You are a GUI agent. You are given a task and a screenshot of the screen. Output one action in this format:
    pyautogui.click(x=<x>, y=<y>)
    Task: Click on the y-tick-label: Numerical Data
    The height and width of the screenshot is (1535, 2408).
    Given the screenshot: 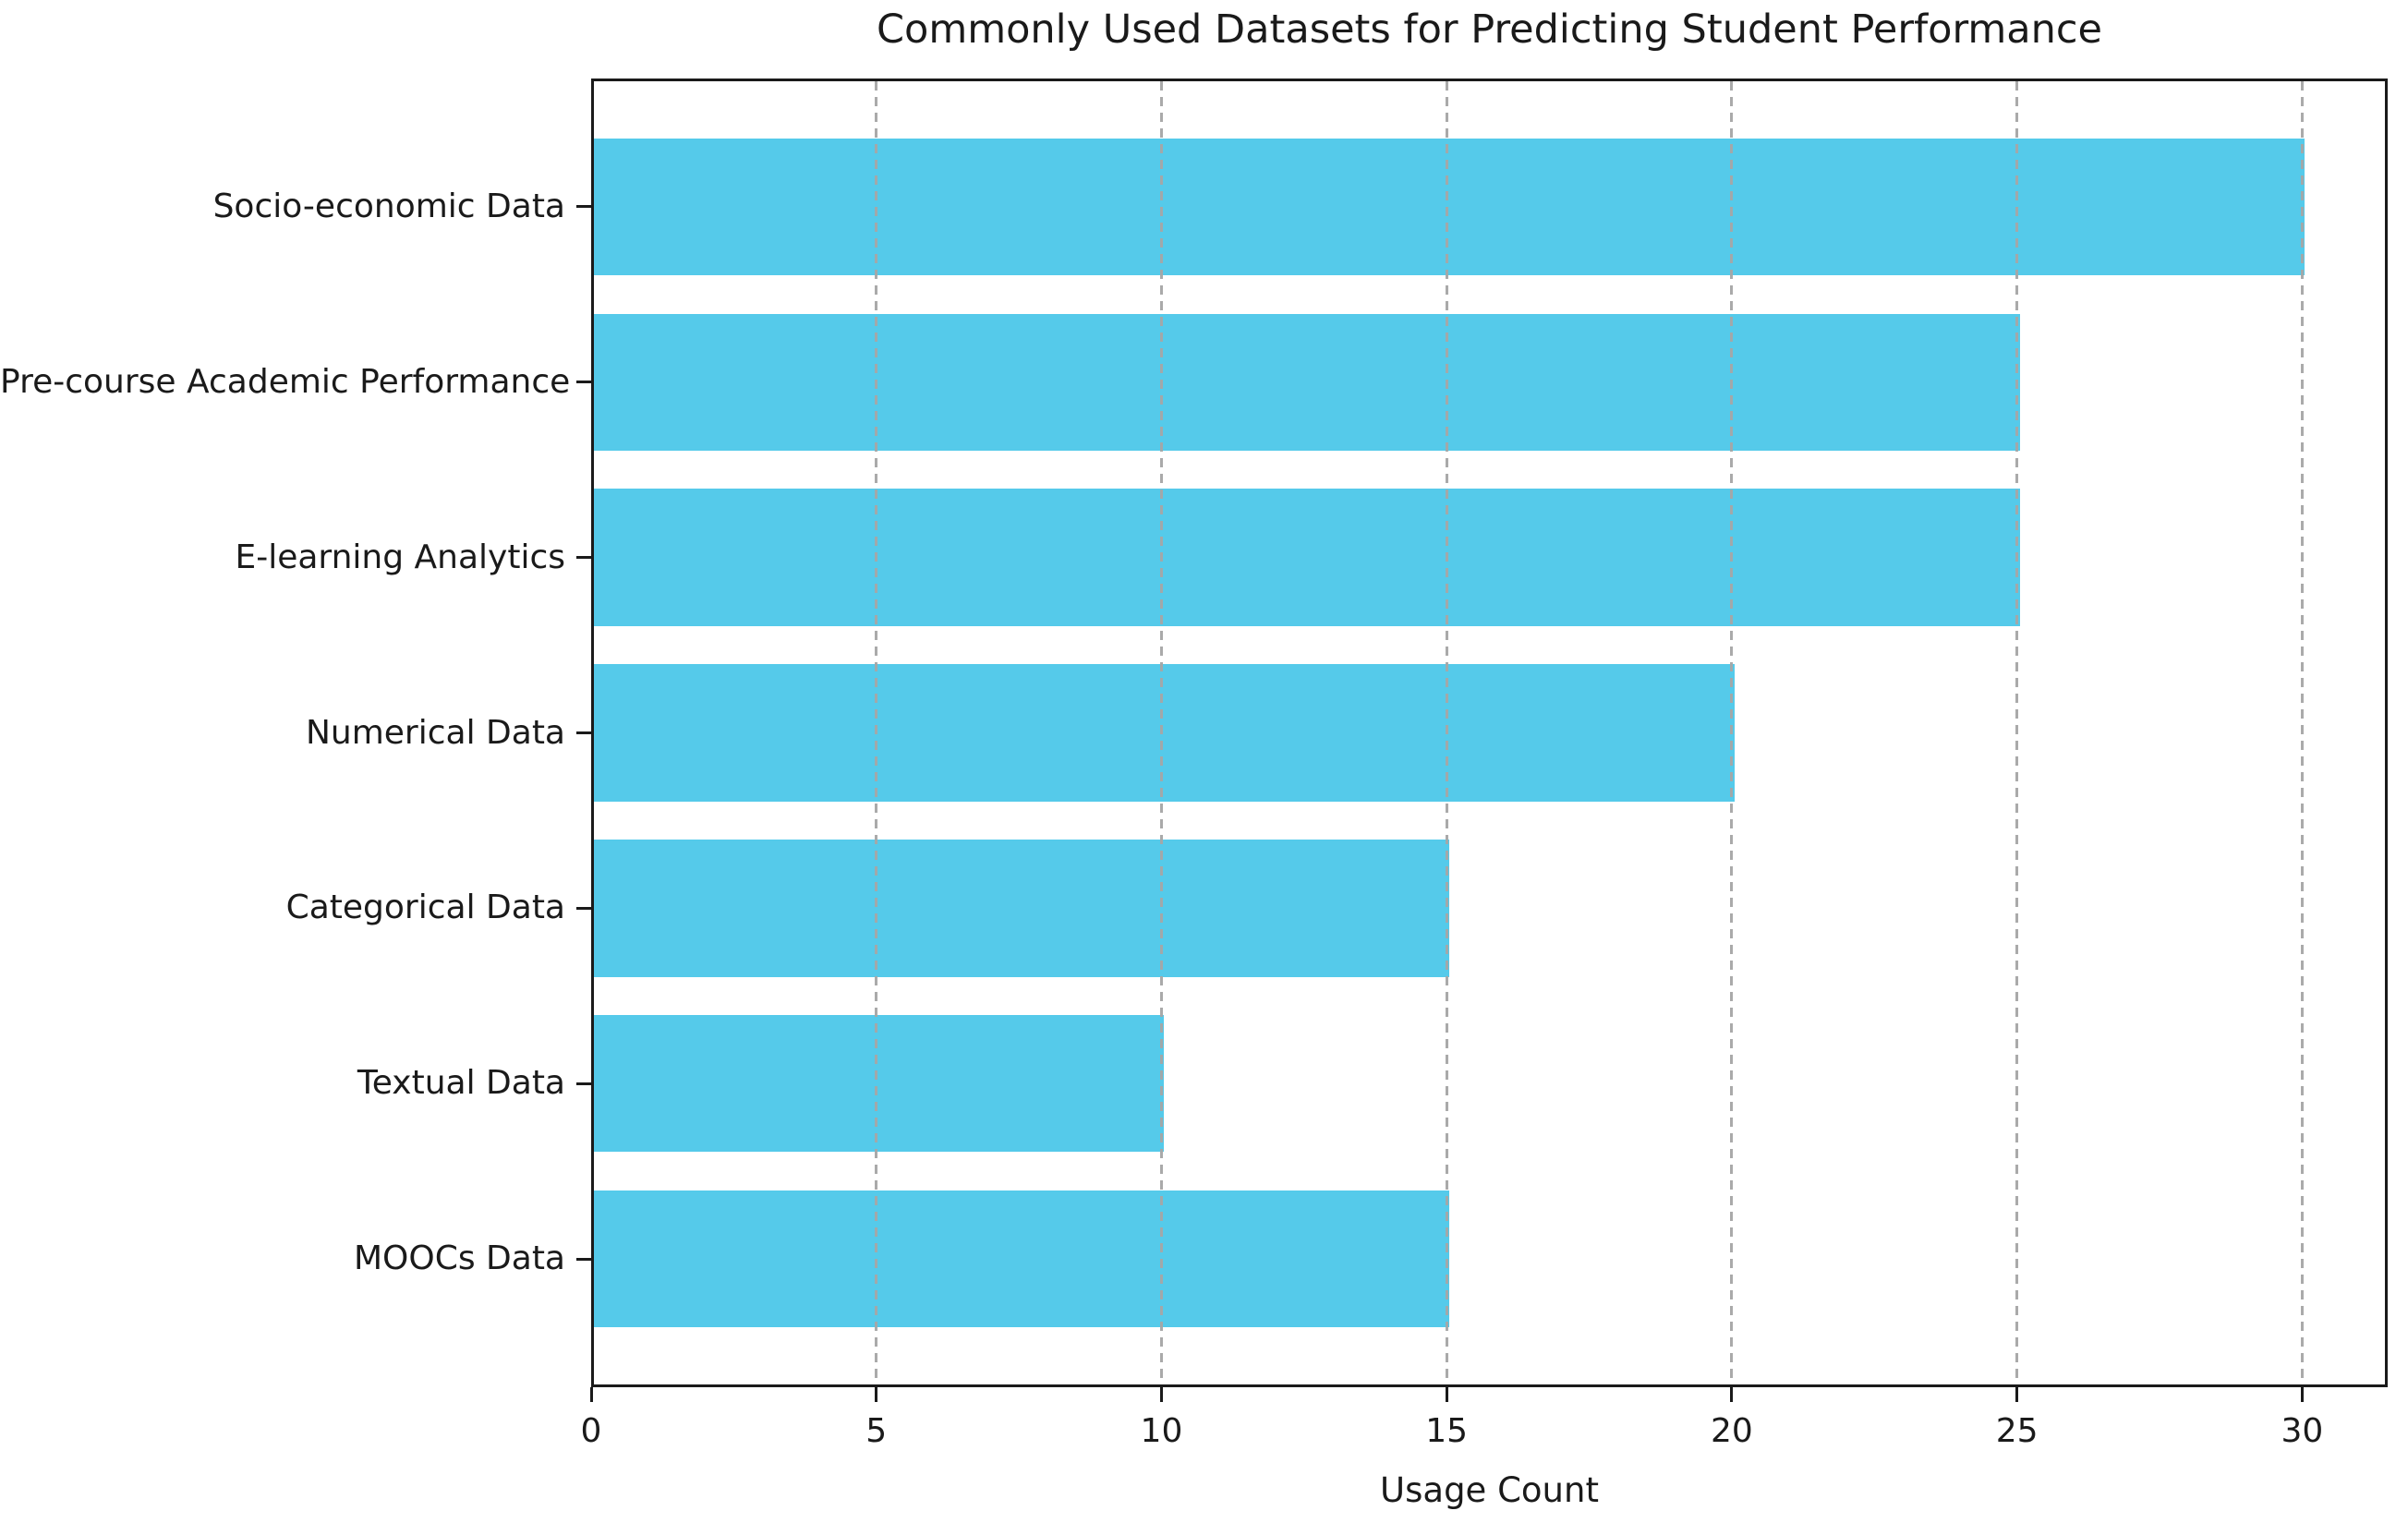 What is the action you would take?
    pyautogui.click(x=435, y=732)
    